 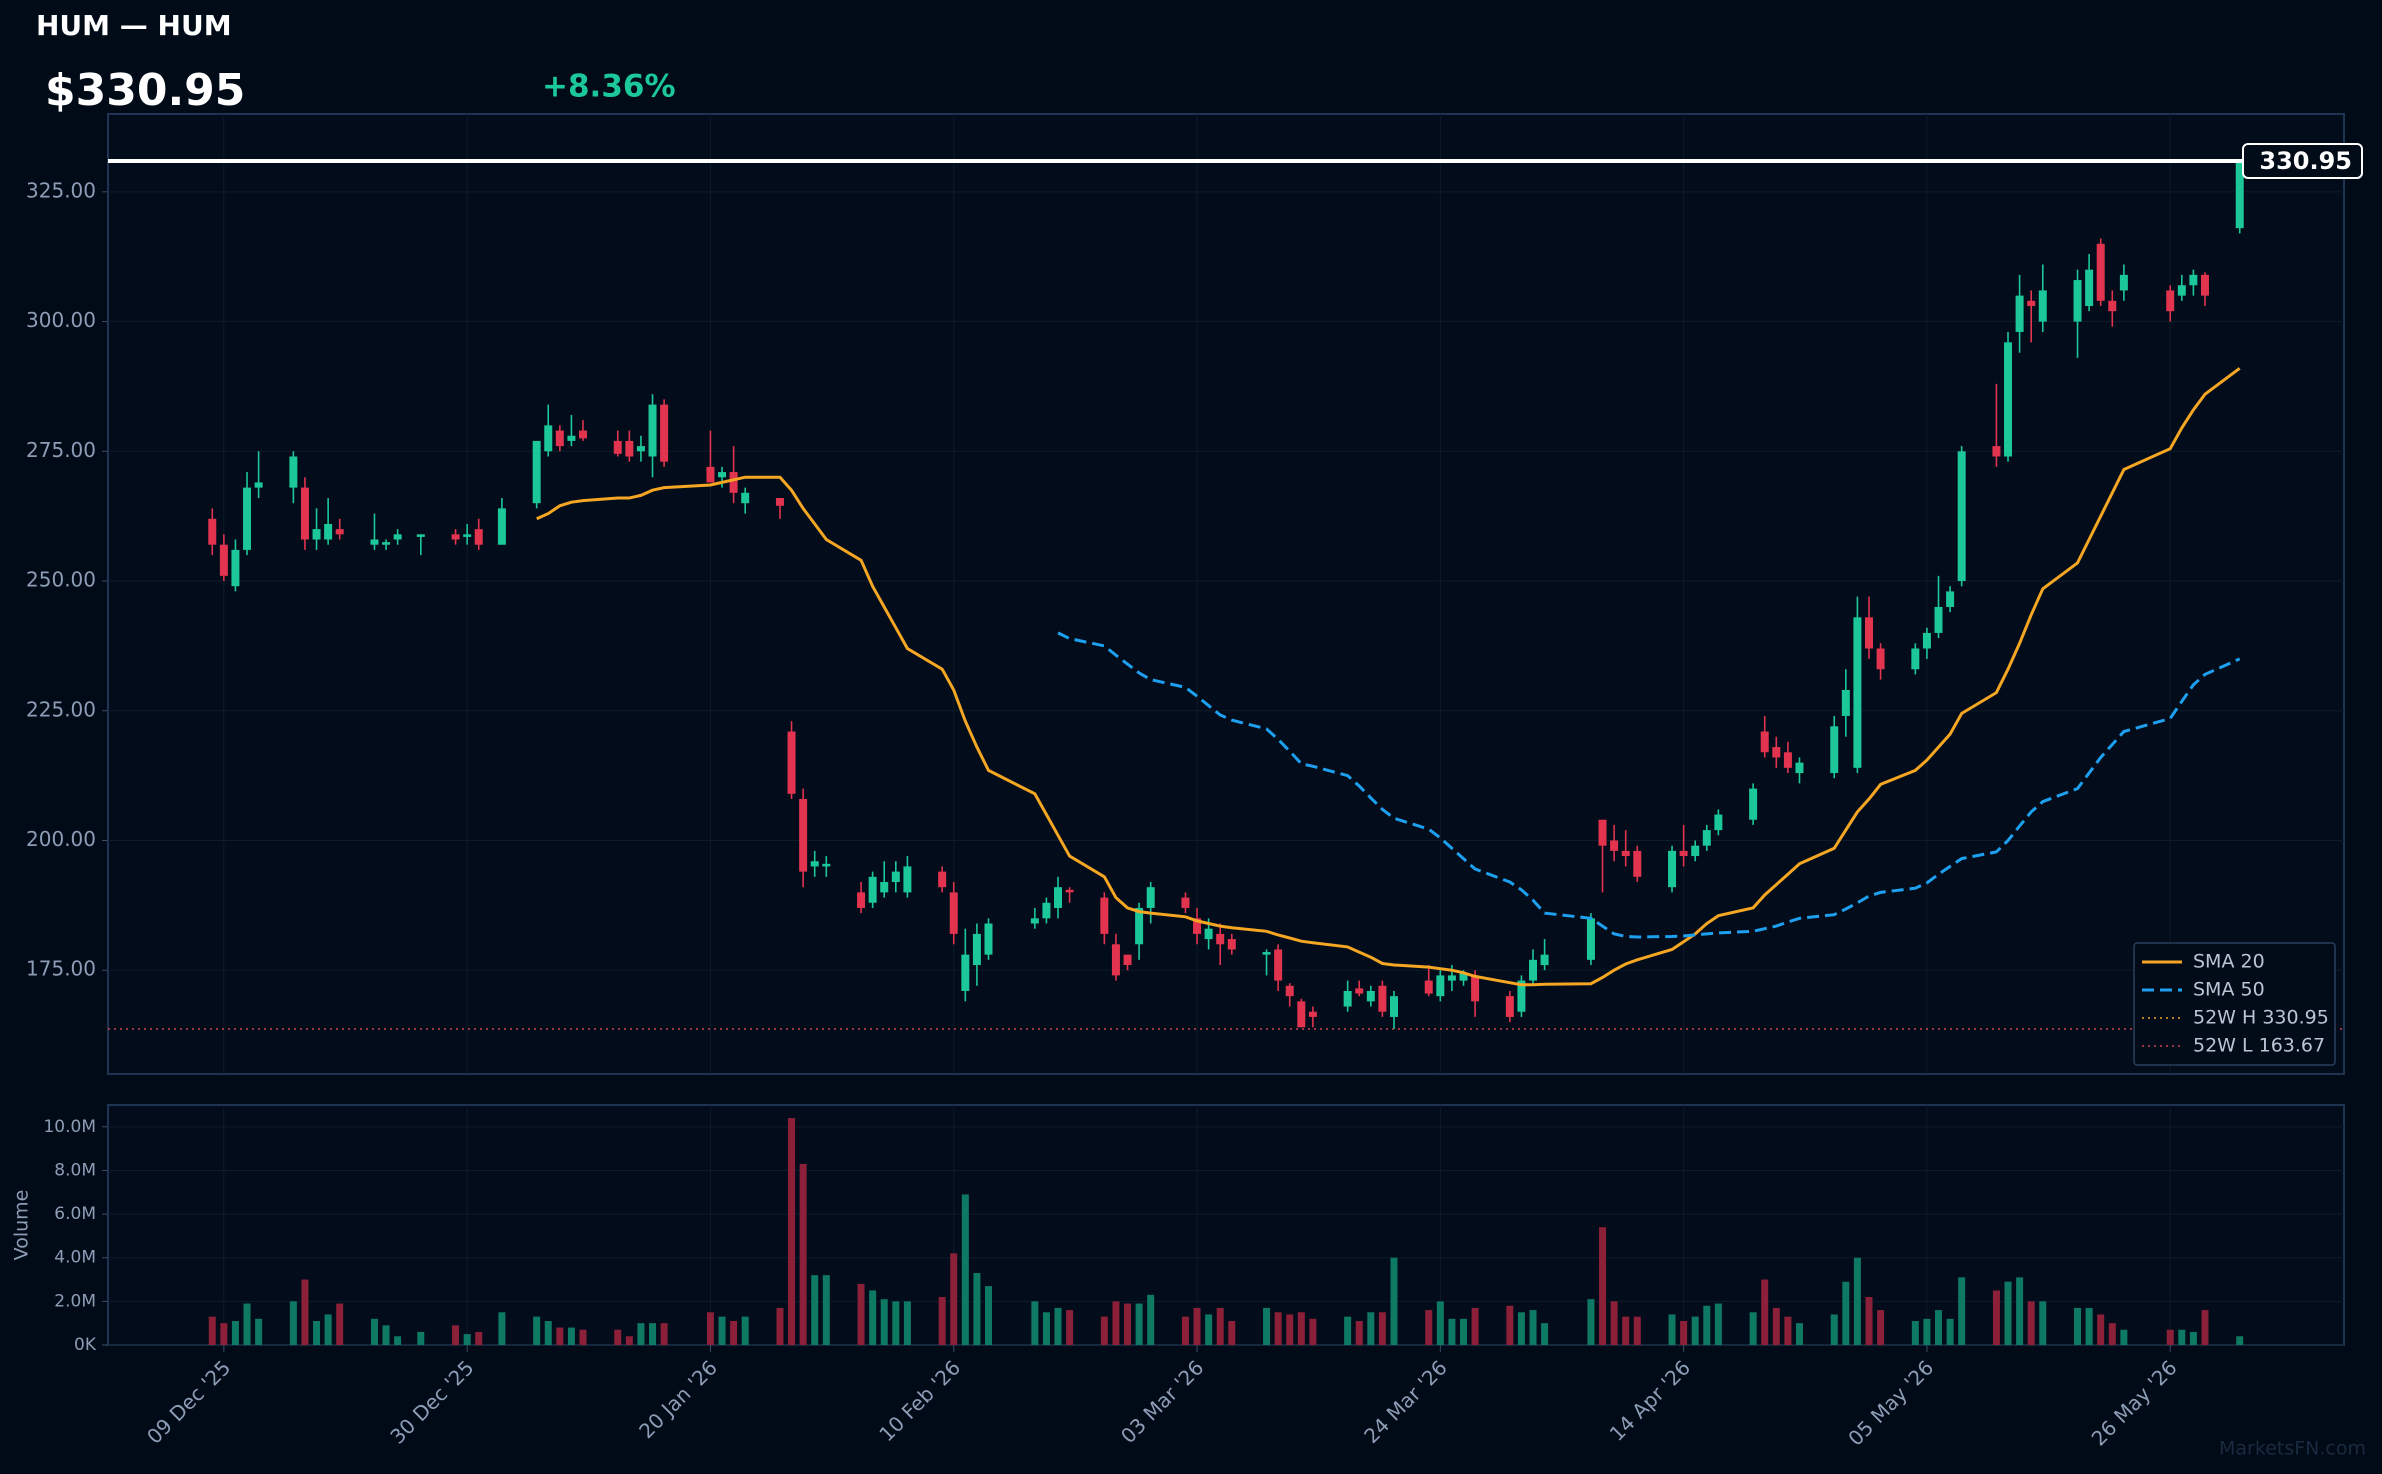 I want to click on y-tick-label: 200.00, so click(x=61, y=839).